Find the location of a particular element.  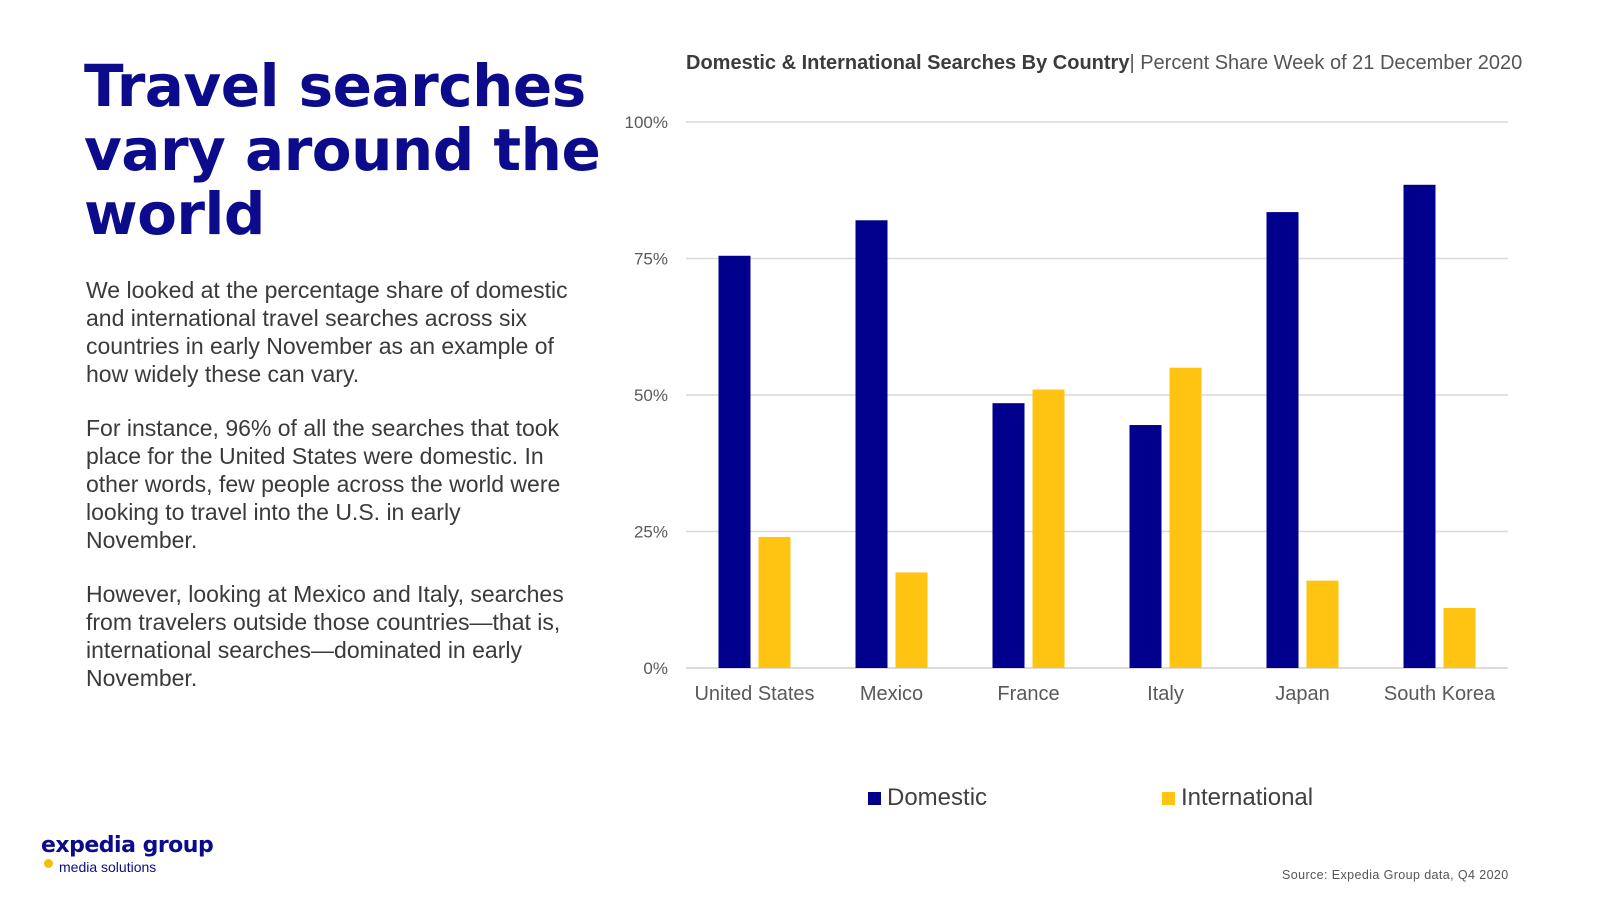

bar-domestic-france is located at coordinates (1008, 535).